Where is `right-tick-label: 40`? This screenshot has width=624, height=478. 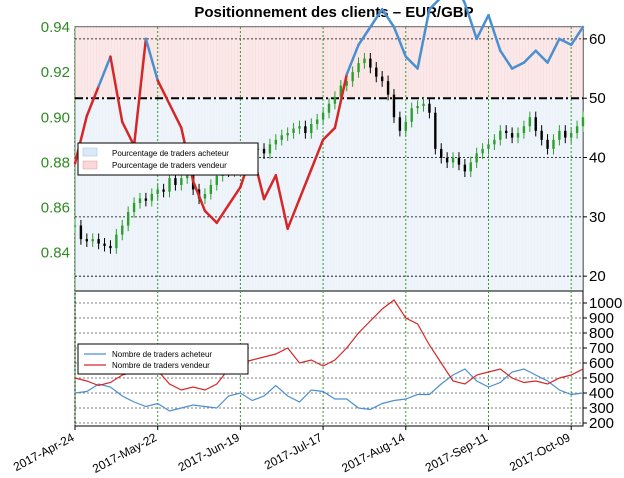
right-tick-label: 40 is located at coordinates (597, 158).